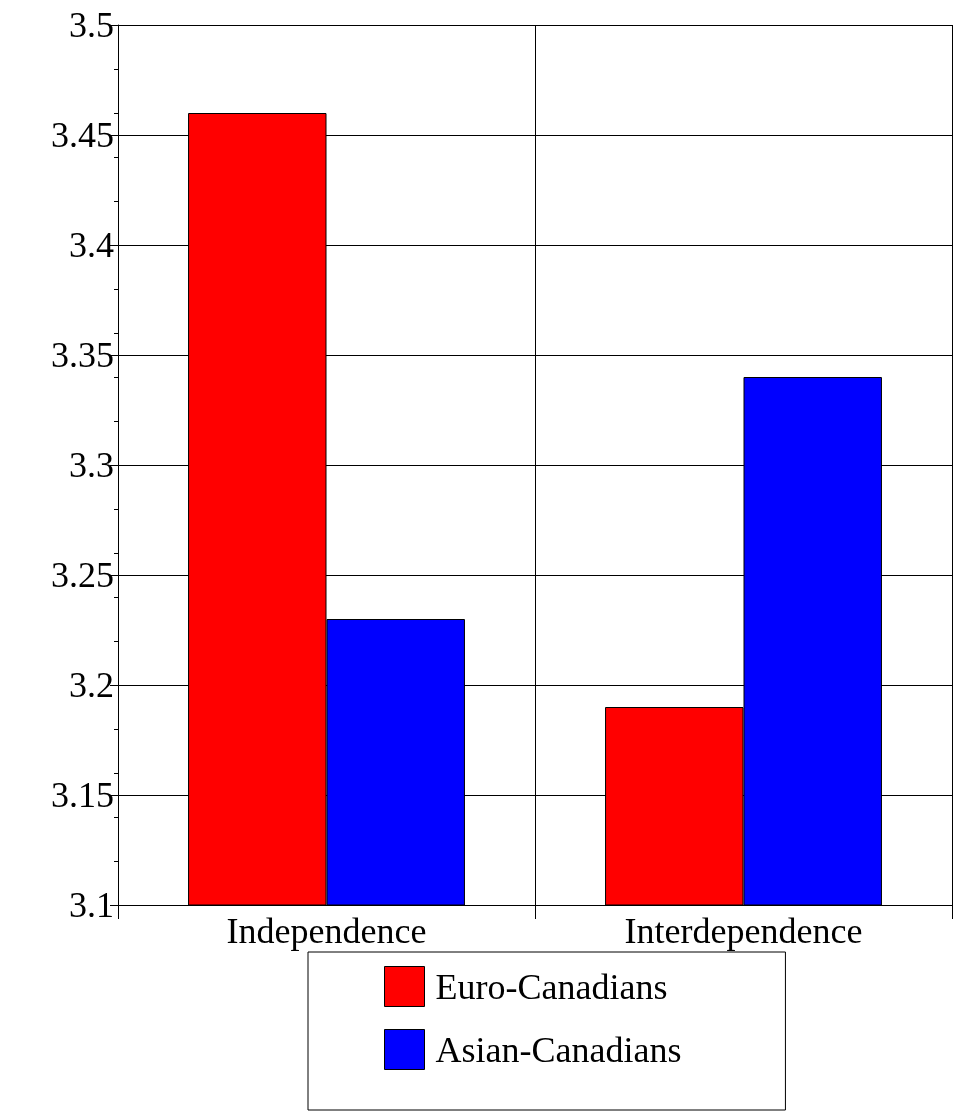 The height and width of the screenshot is (1118, 953). Describe the element at coordinates (82, 575) in the screenshot. I see `y-tick-label: 3.25` at that location.